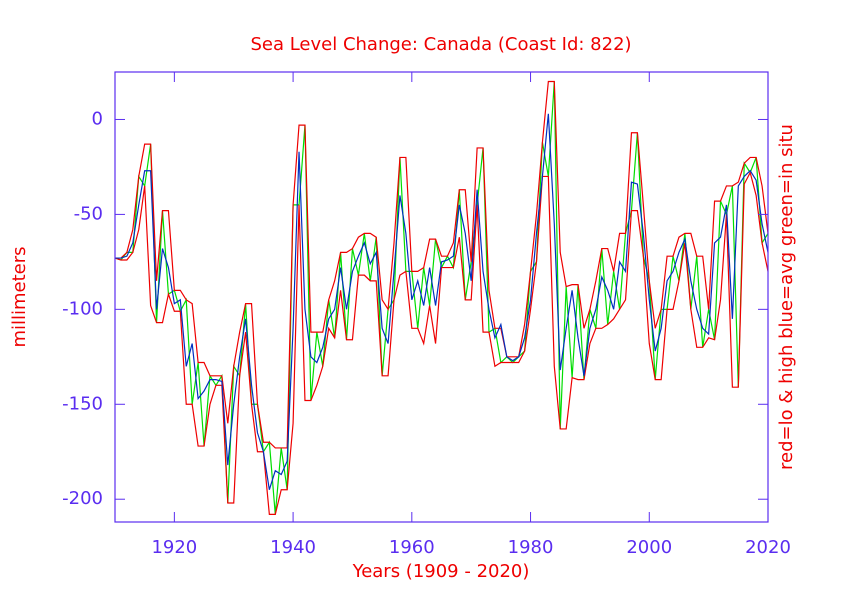 The height and width of the screenshot is (595, 842). Describe the element at coordinates (82, 403) in the screenshot. I see `y-tick-label: -150` at that location.